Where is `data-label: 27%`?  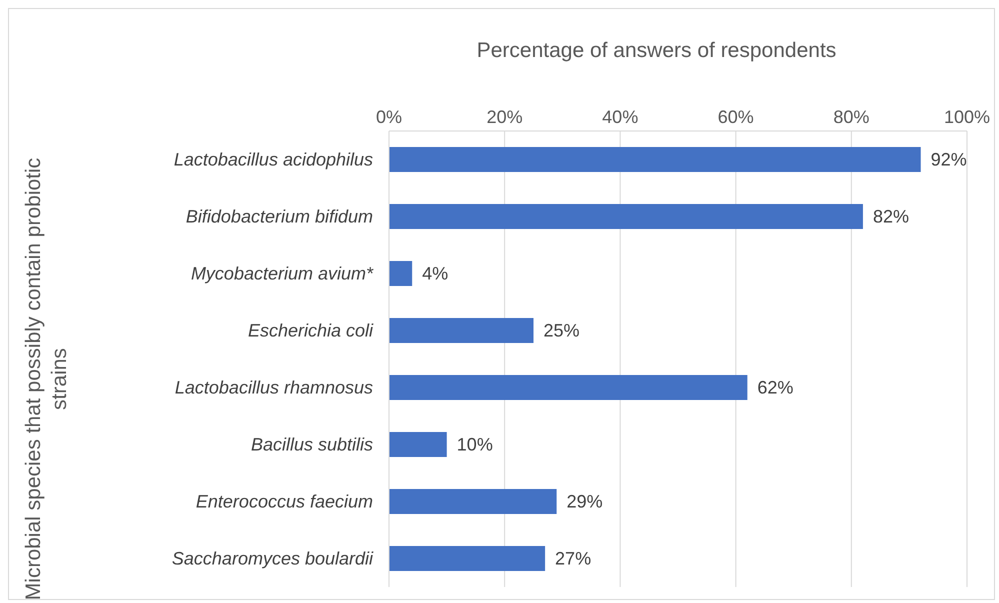
data-label: 27% is located at coordinates (573, 558).